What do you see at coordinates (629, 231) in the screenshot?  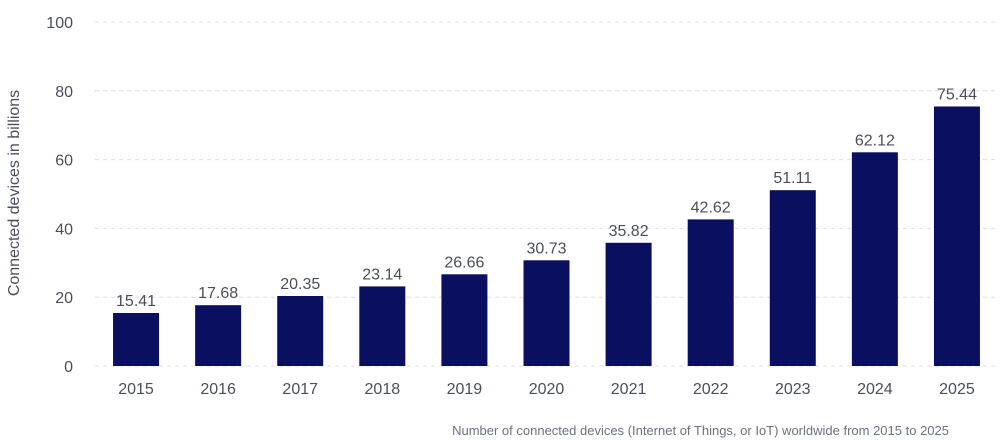 I see `value-label-2021: 35.82` at bounding box center [629, 231].